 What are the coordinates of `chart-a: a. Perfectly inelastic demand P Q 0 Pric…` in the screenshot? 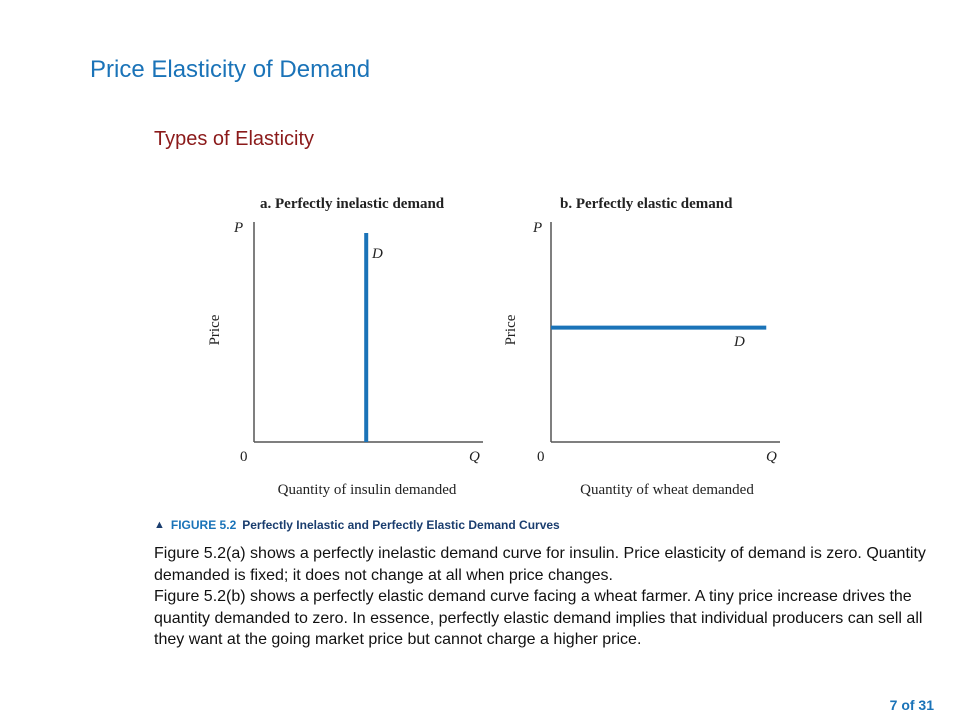 It's located at (345, 347).